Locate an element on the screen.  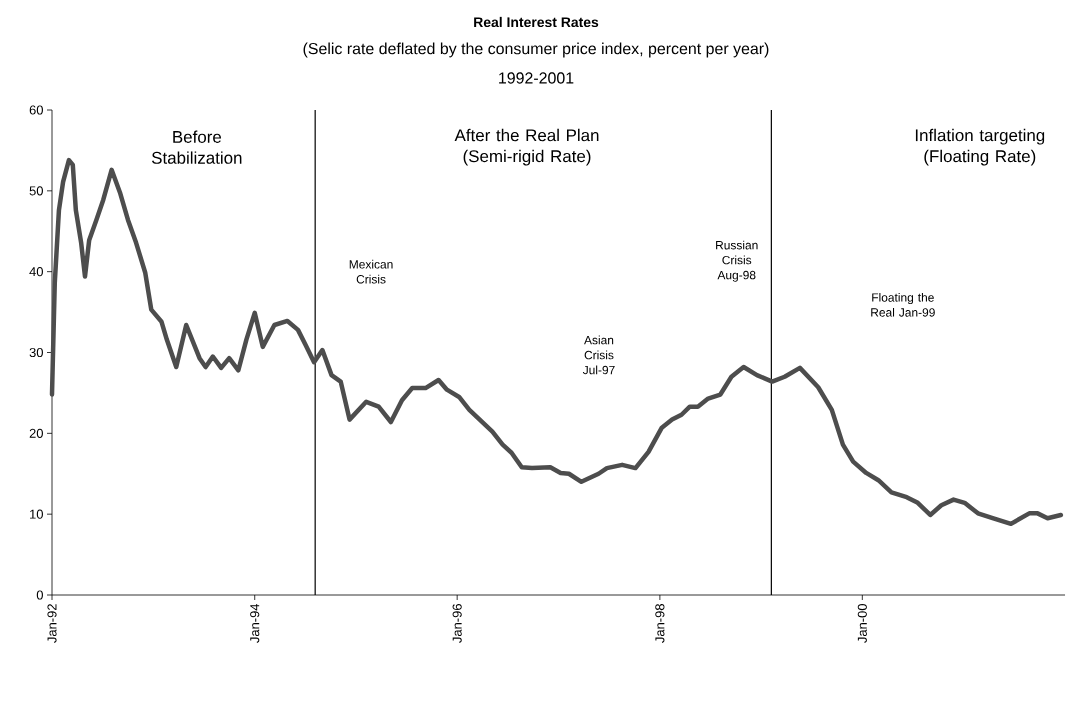
annotation: Mexican Crisis is located at coordinates (371, 271).